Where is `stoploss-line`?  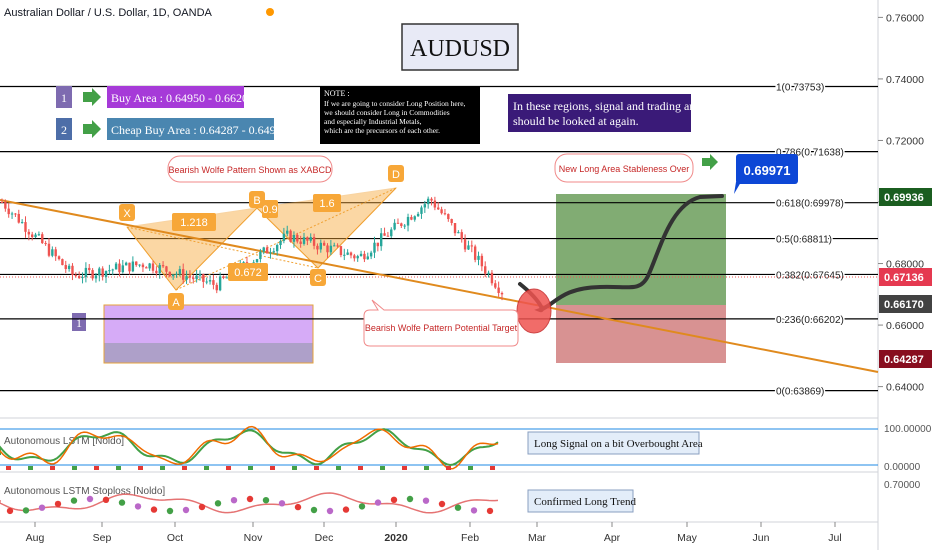 stoploss-line is located at coordinates (249, 503).